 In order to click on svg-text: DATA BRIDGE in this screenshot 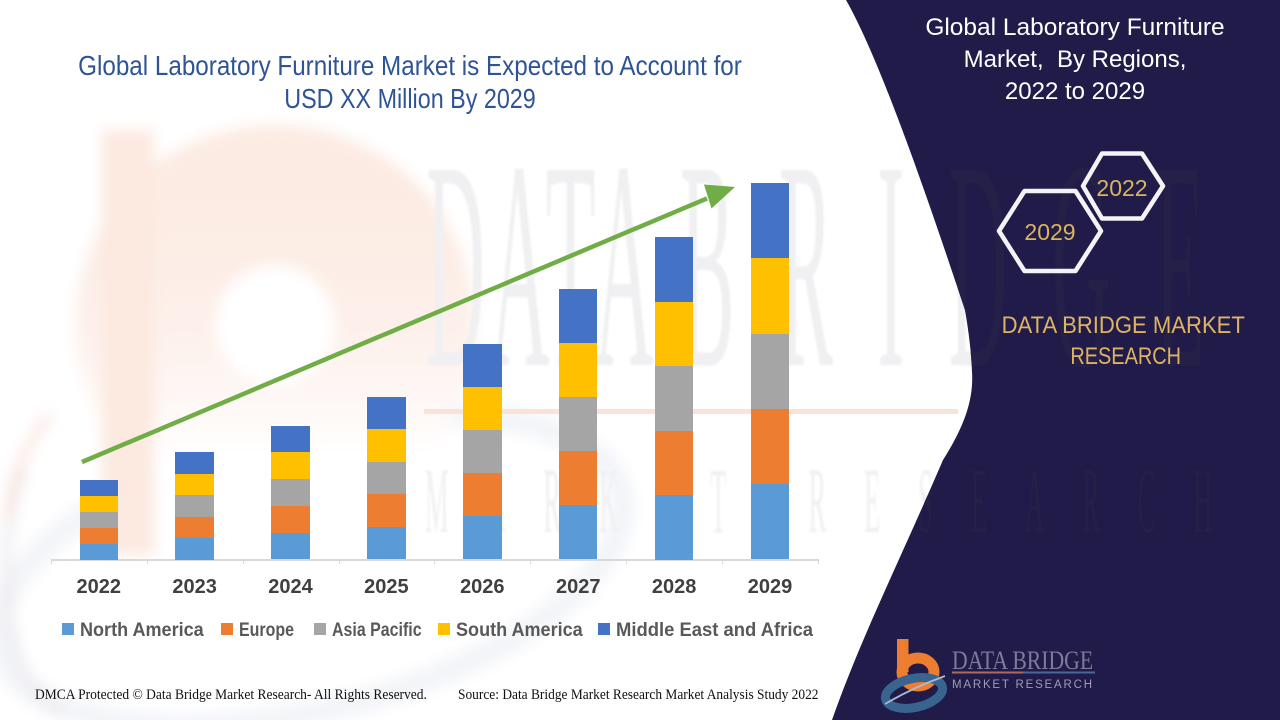, I will do `click(1022, 661)`.